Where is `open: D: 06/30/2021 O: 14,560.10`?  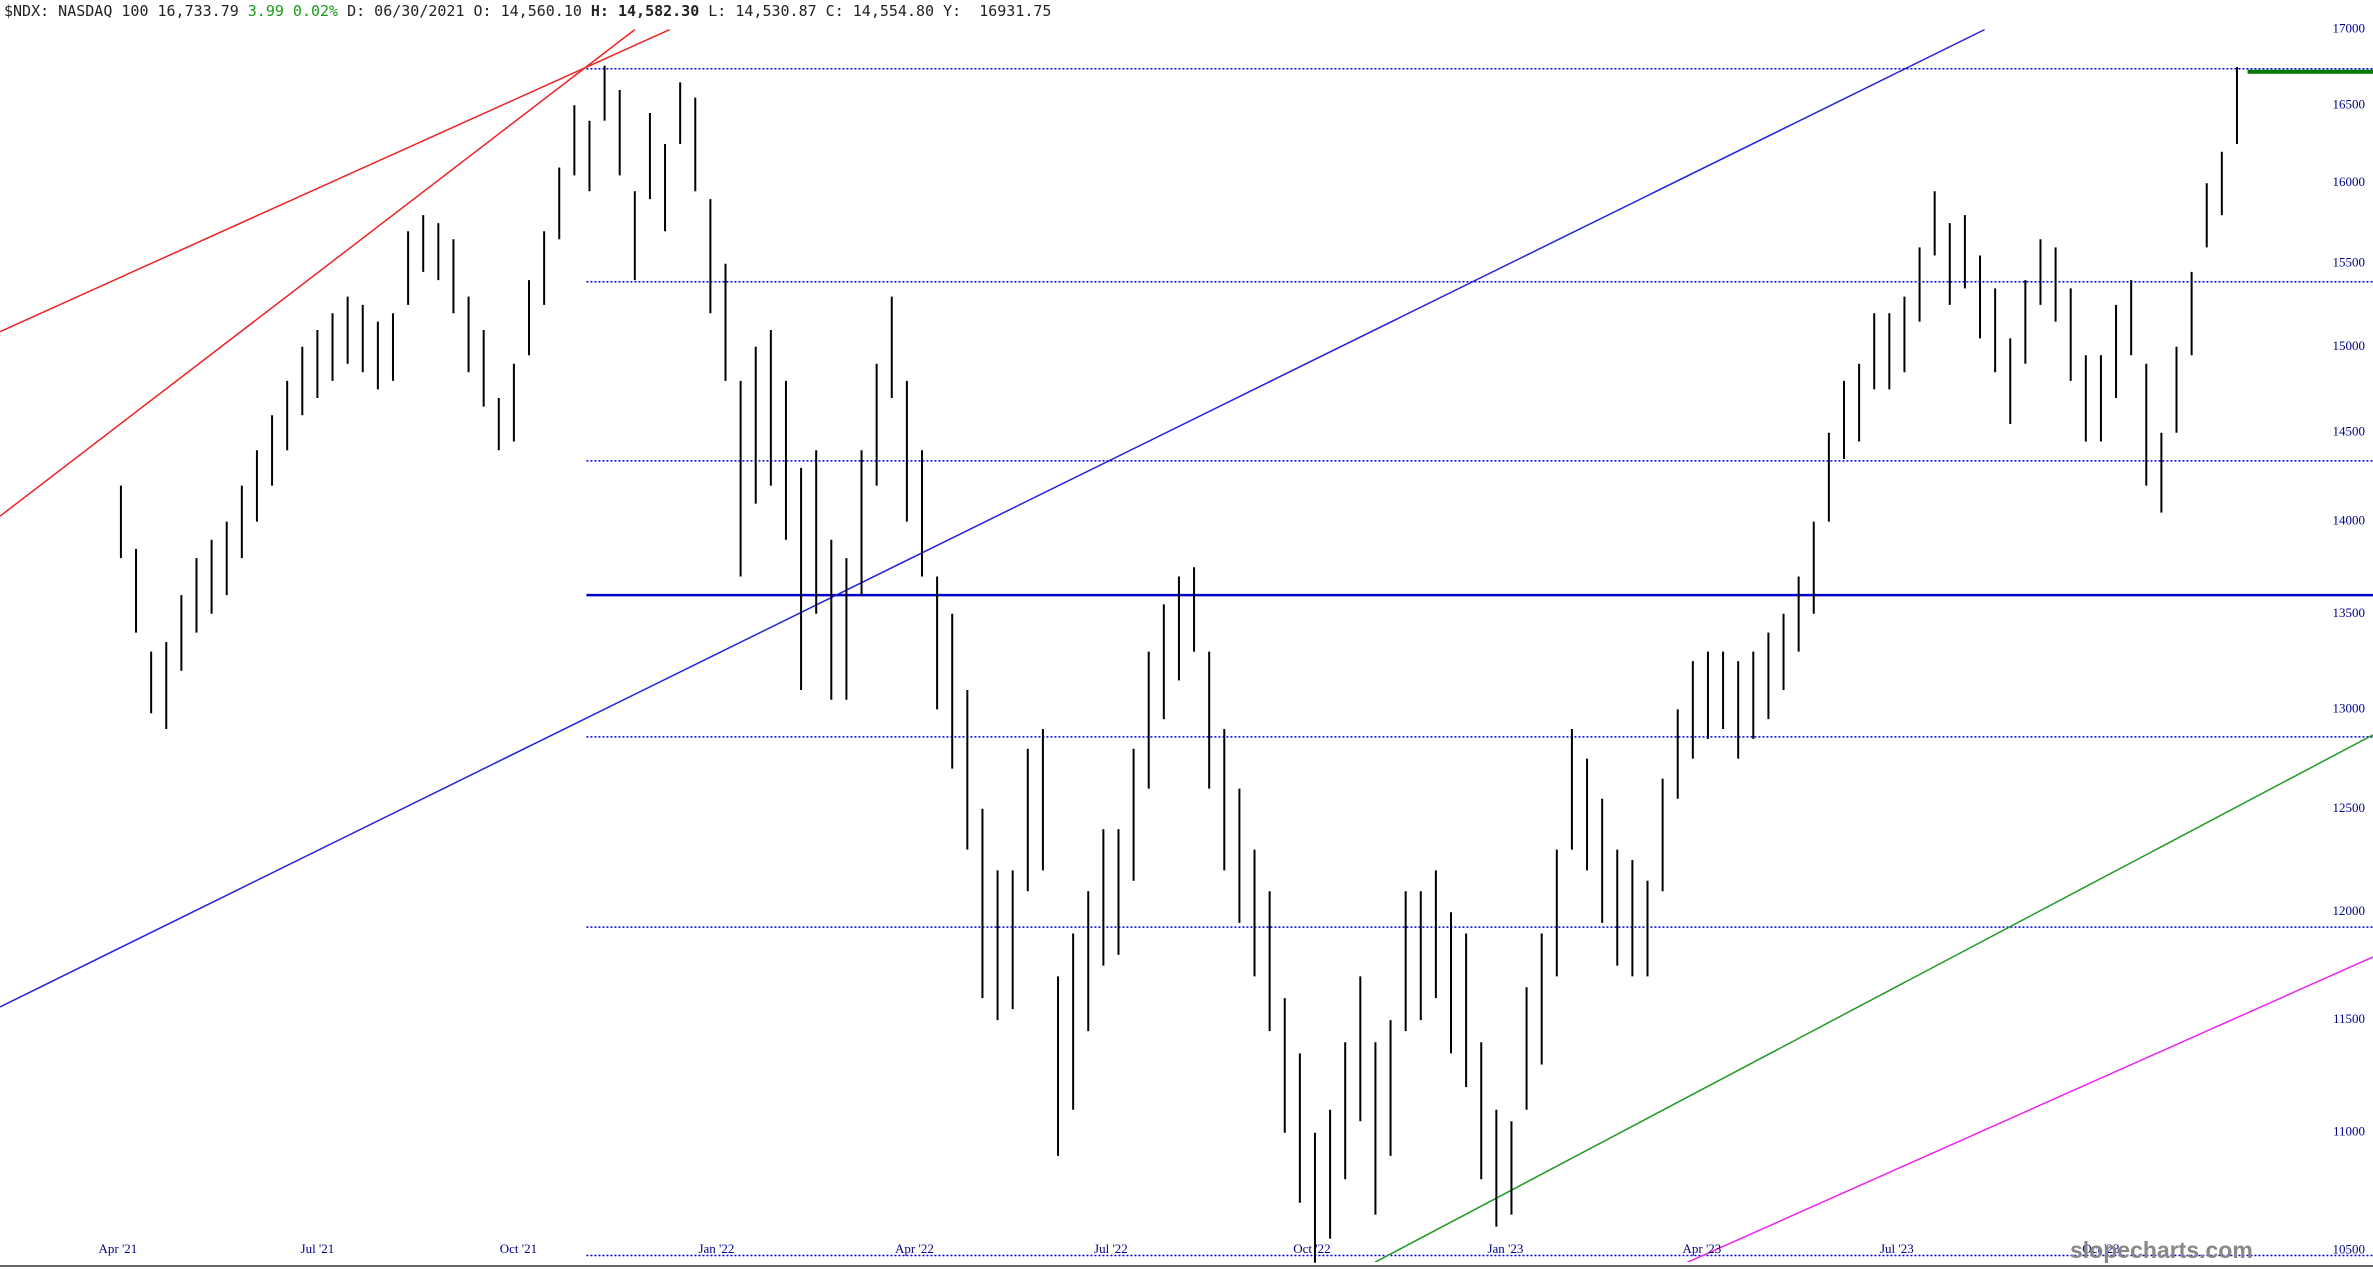
open: D: 06/30/2021 O: 14,560.10 is located at coordinates (464, 11).